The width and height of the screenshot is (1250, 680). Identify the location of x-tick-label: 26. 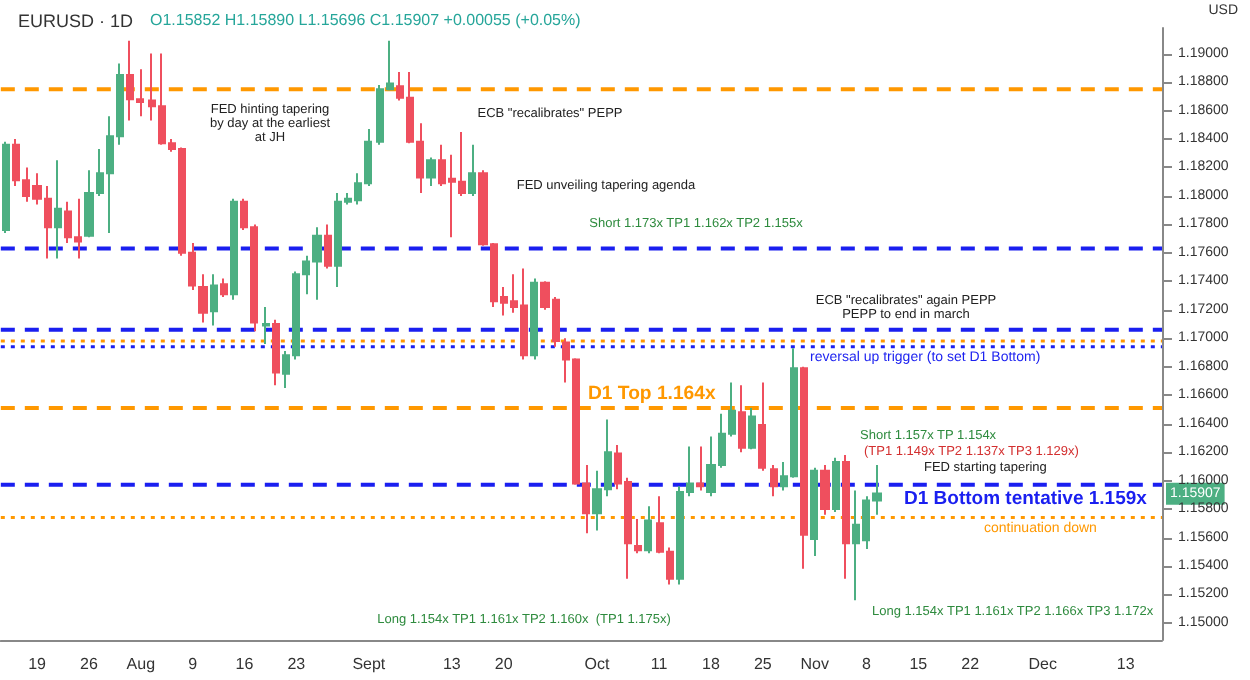
(89, 664).